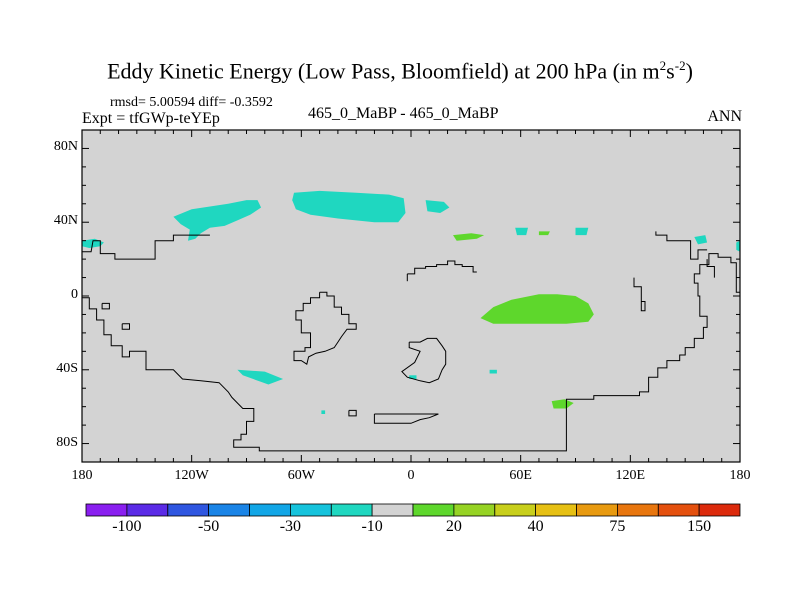 The width and height of the screenshot is (800, 600). I want to click on colorbar-label: -30, so click(290, 526).